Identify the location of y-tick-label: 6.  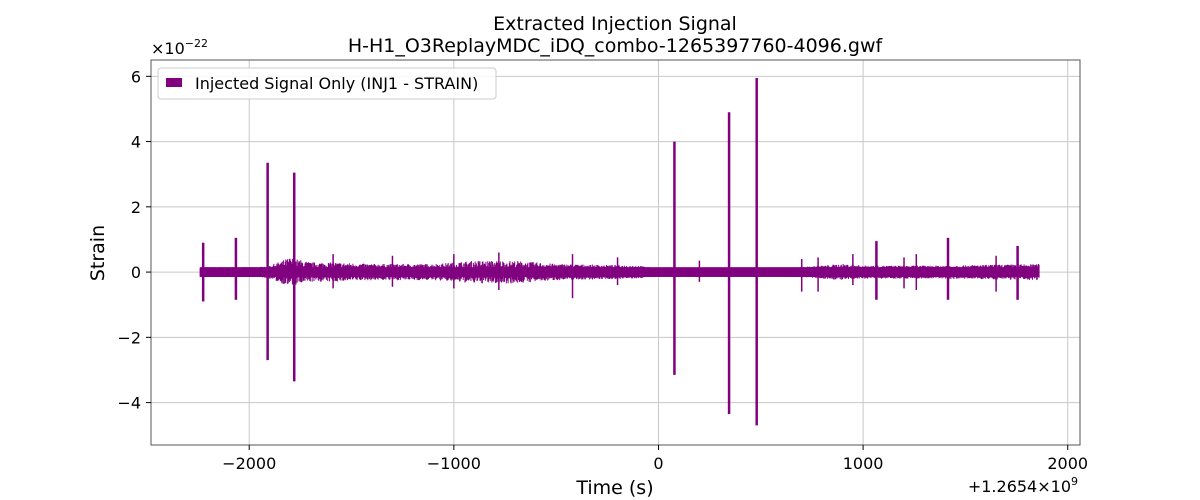
(136, 76).